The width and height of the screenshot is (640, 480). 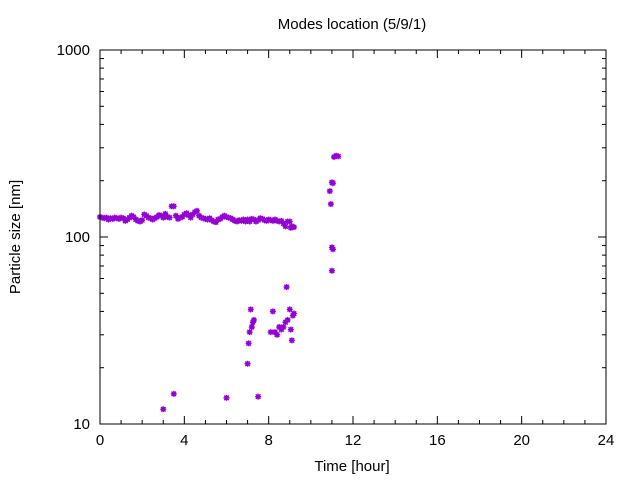 What do you see at coordinates (352, 24) in the screenshot?
I see `chart-title: Modes location (5/9/1)` at bounding box center [352, 24].